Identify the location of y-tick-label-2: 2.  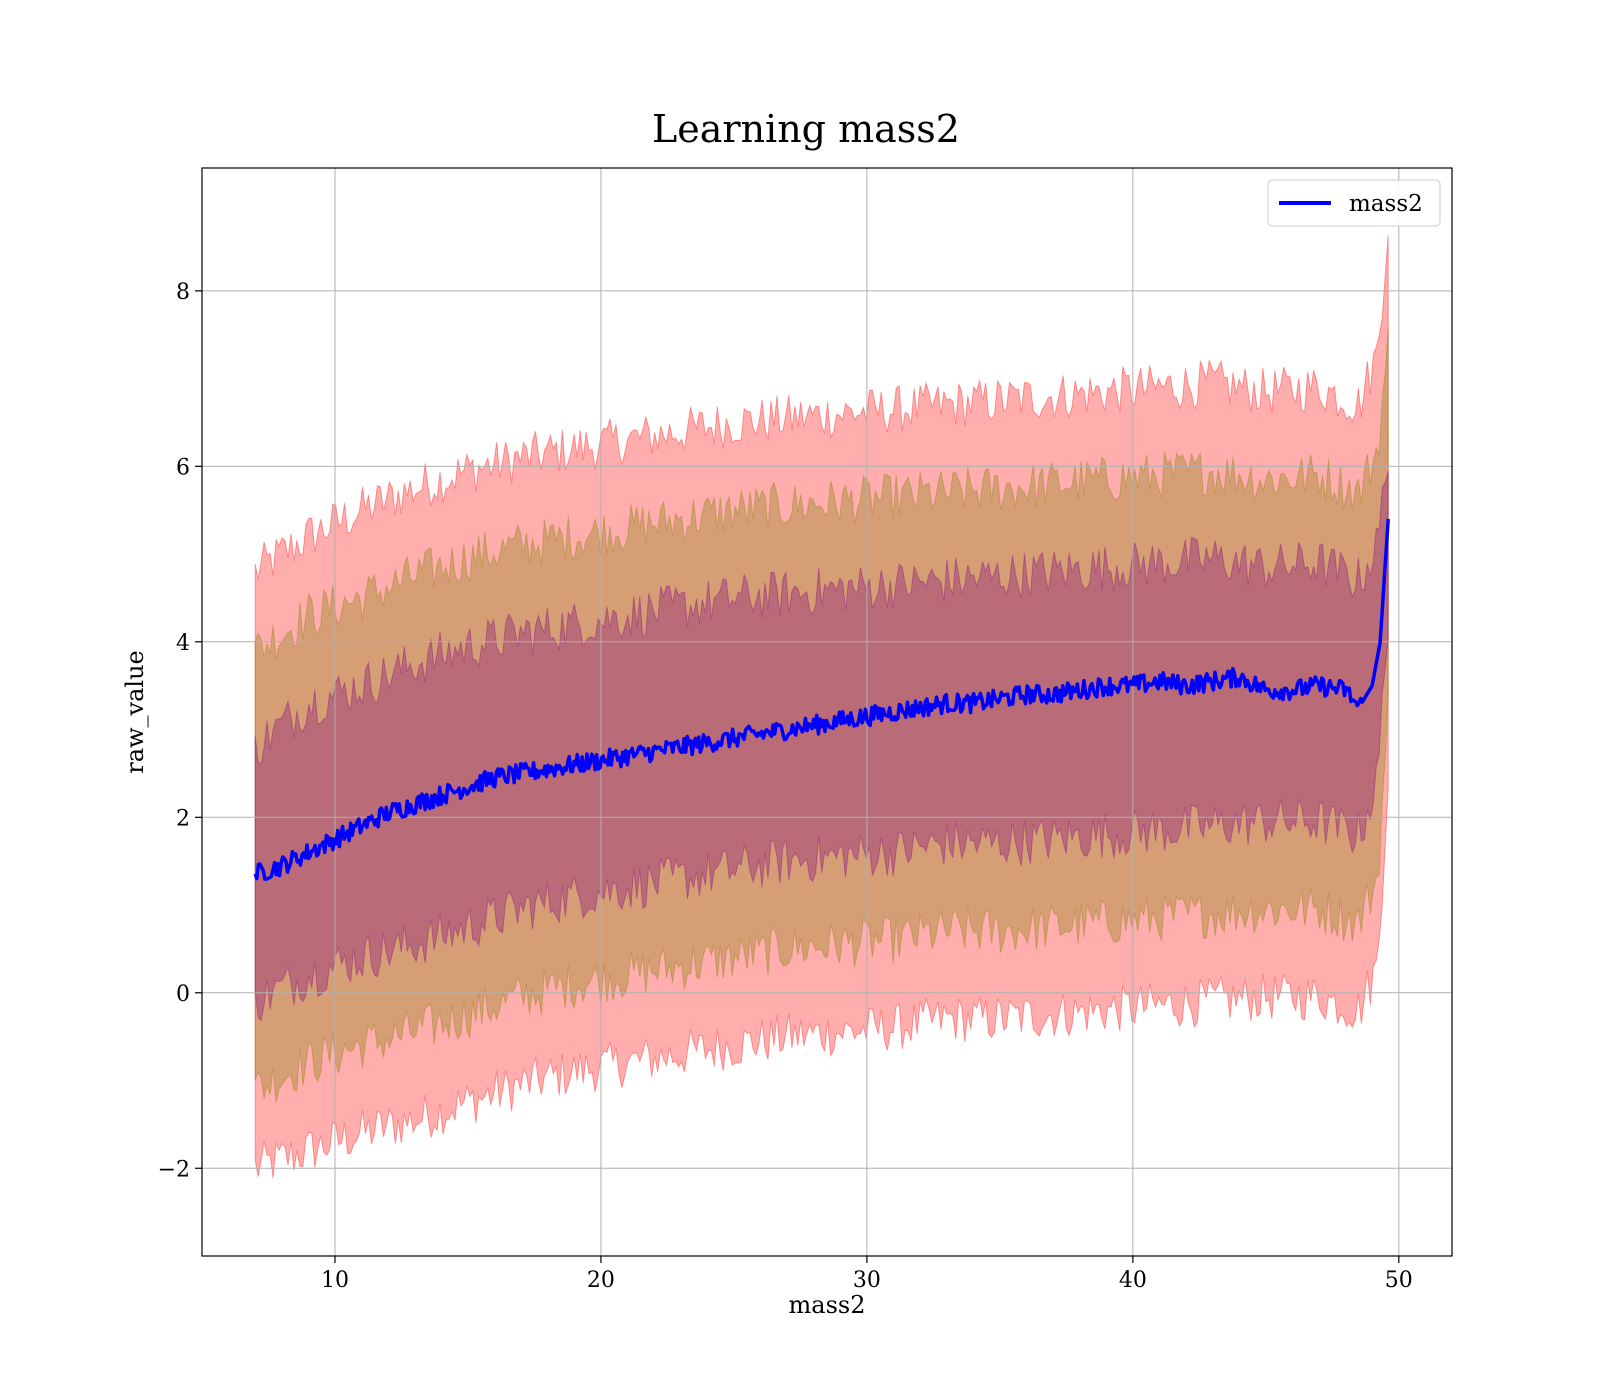
(183, 818).